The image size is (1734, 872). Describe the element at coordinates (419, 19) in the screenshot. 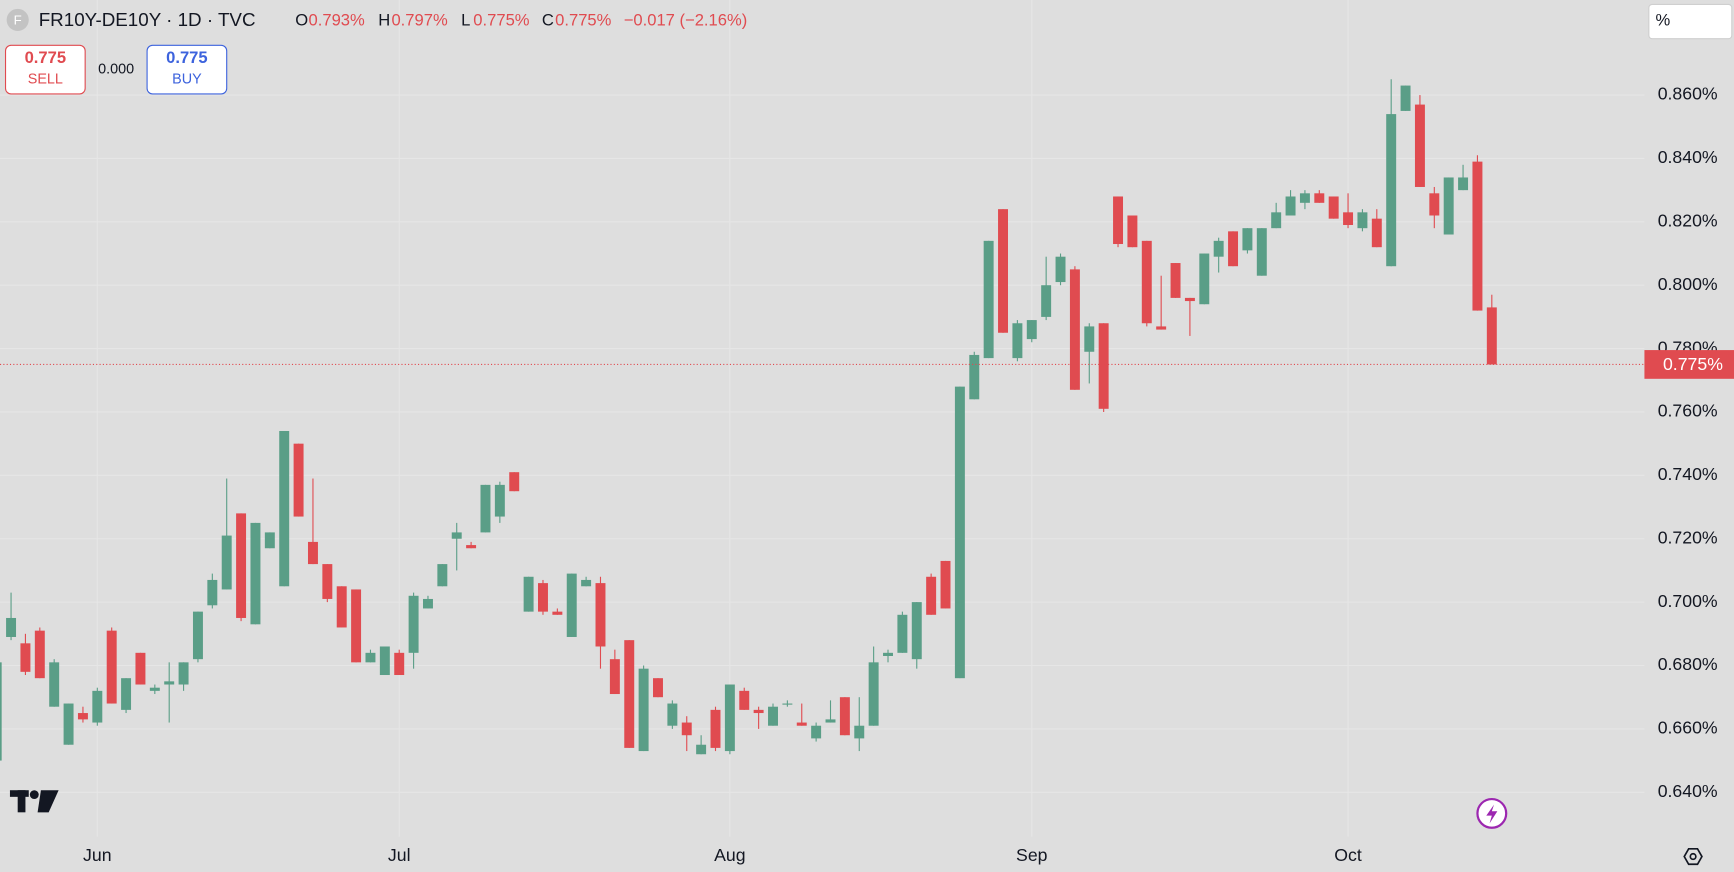

I see `ohlc-value: 0.797%` at that location.